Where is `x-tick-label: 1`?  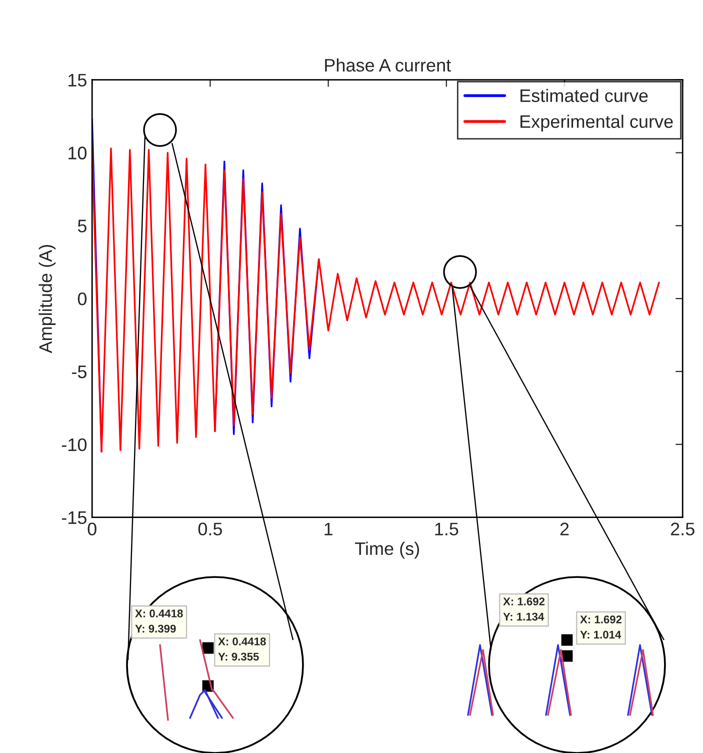
x-tick-label: 1 is located at coordinates (328, 529).